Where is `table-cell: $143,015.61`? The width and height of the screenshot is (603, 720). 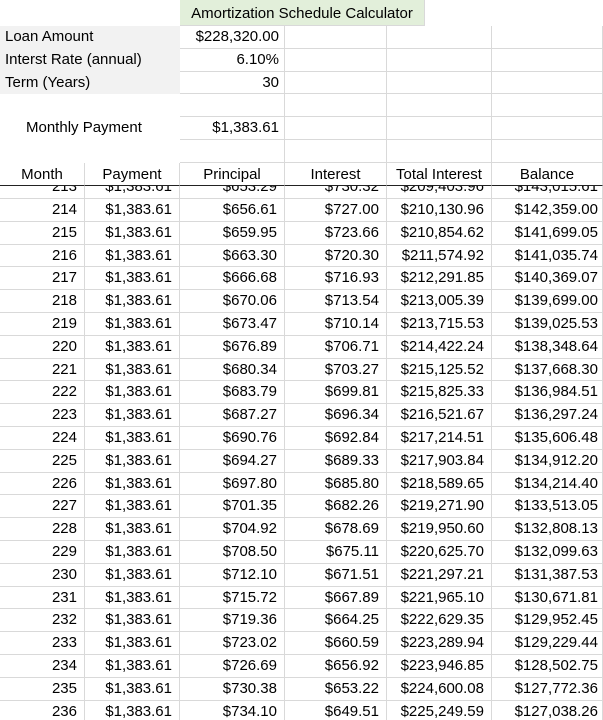
table-cell: $143,015.61 is located at coordinates (547, 192).